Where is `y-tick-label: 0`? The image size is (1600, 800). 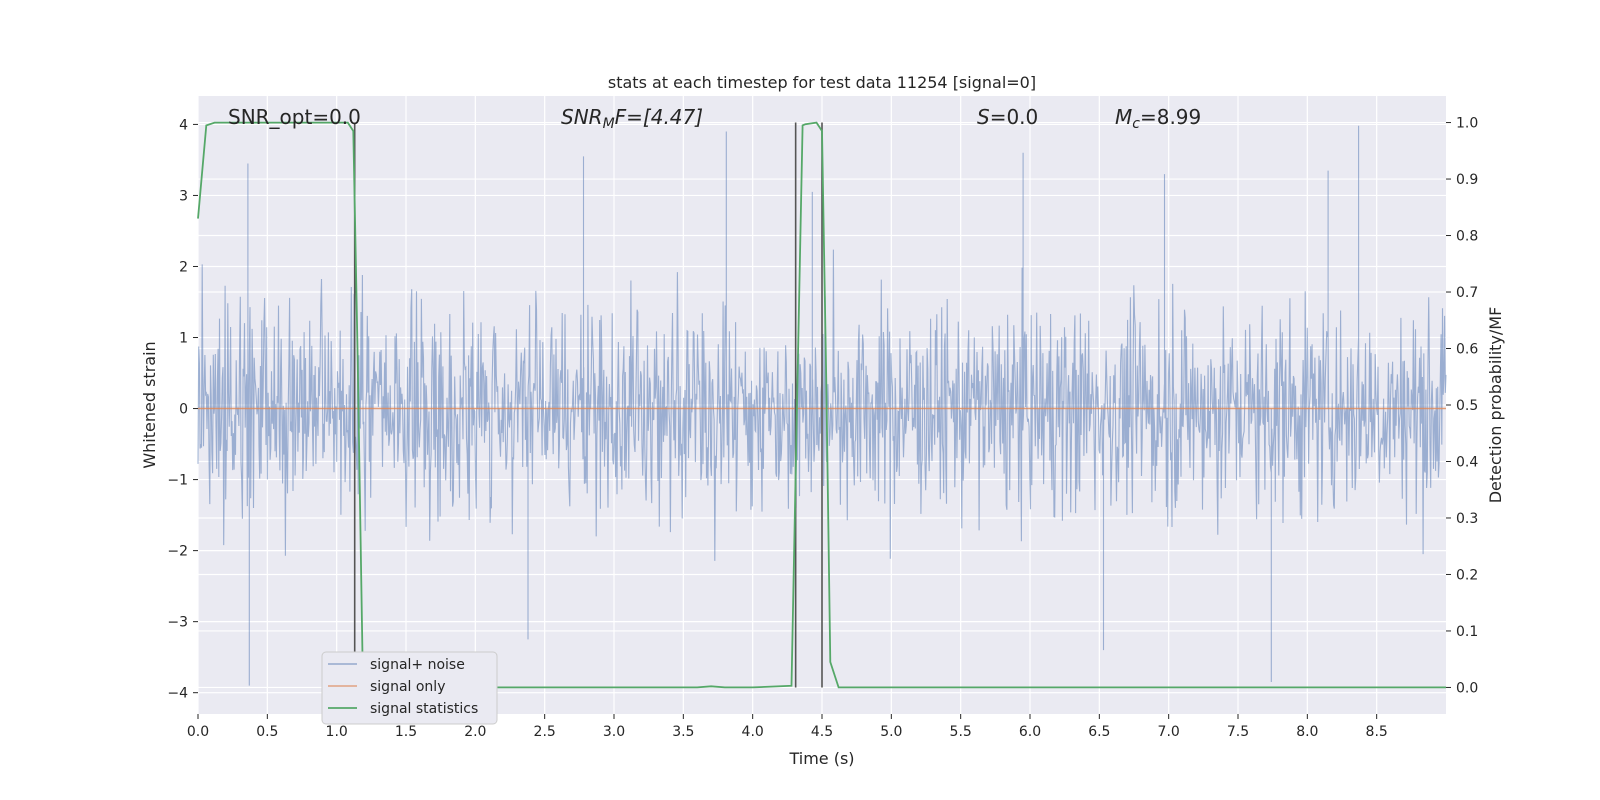
y-tick-label: 0 is located at coordinates (183, 410).